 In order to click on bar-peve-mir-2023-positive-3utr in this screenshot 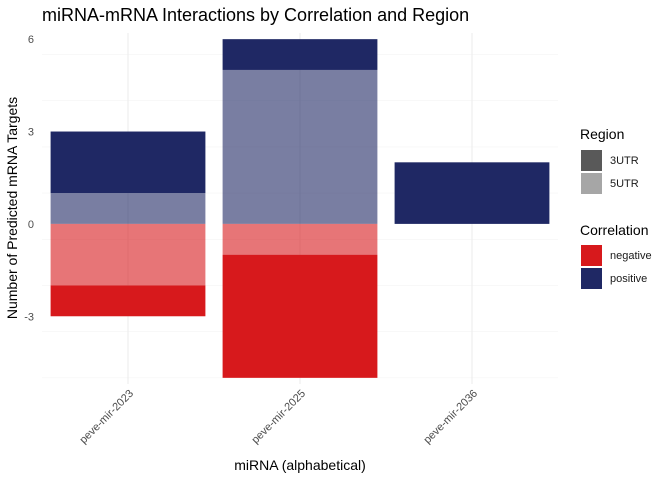, I will do `click(128, 162)`.